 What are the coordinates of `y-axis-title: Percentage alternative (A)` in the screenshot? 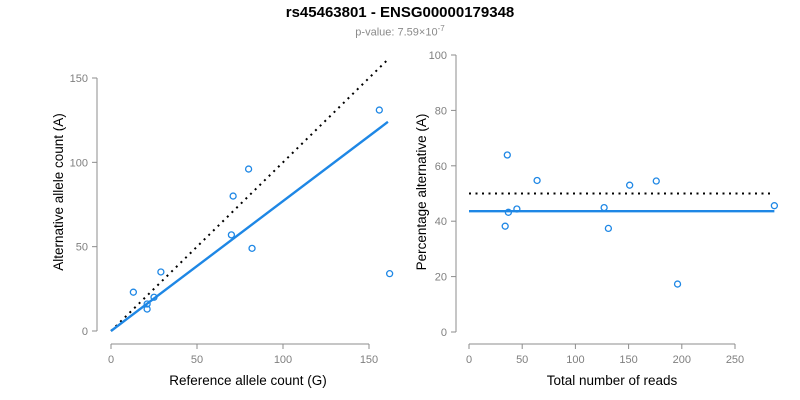 It's located at (421, 192).